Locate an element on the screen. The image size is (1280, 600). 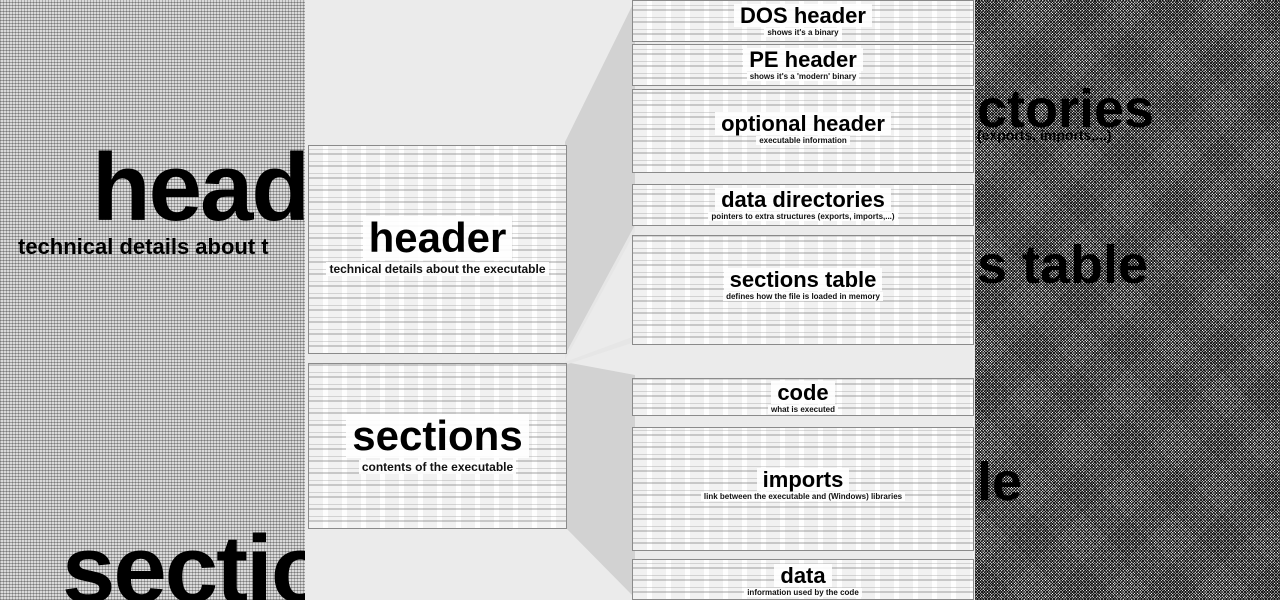
right-ghost-imports: le is located at coordinates (1000, 482).